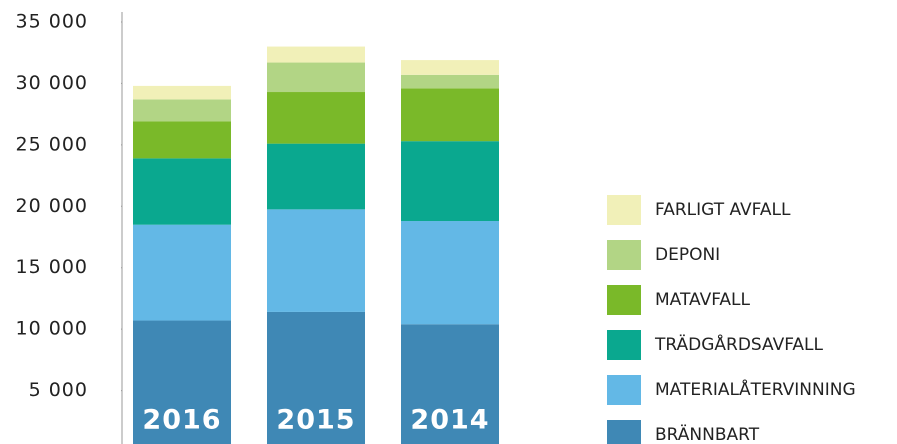  I want to click on legend-label: FARLIGT AVFALL, so click(723, 210).